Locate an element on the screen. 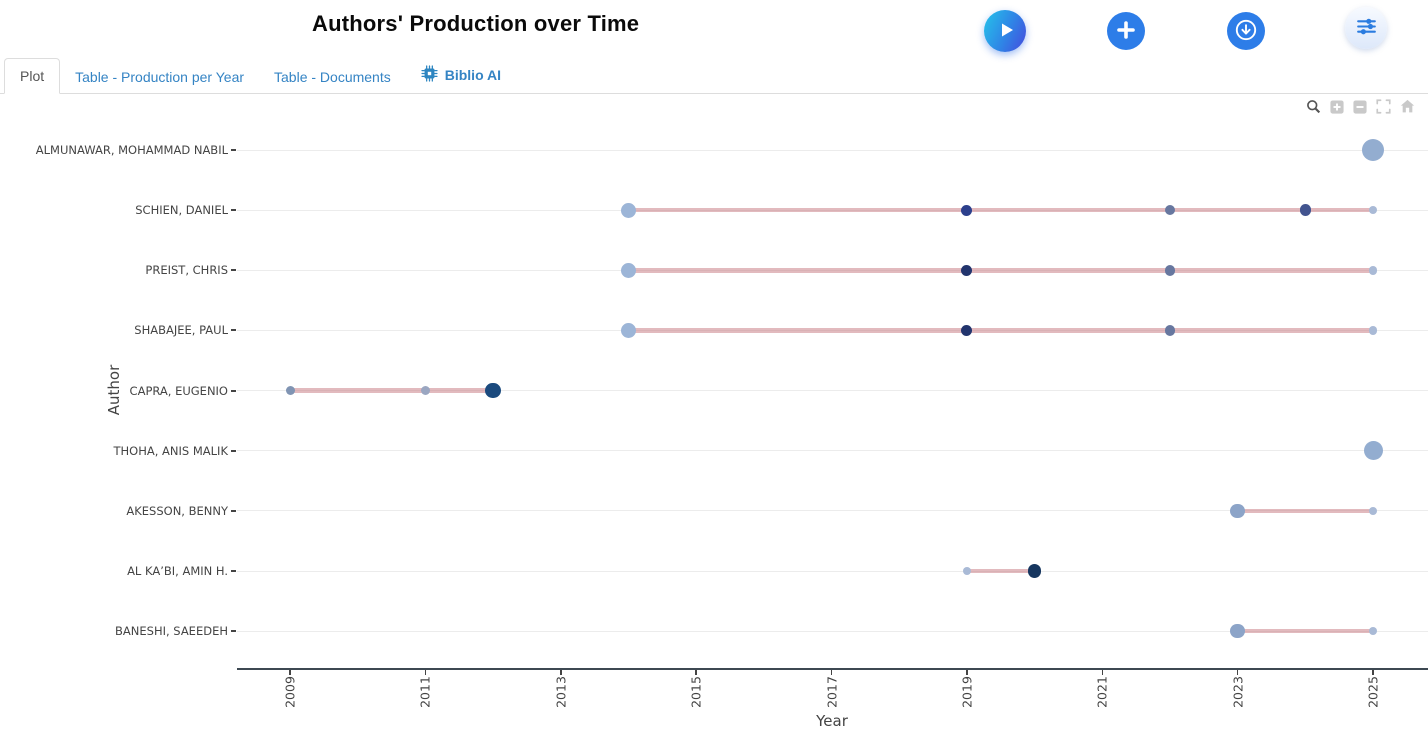 This screenshot has width=1428, height=736. x-tick-label: 2017 is located at coordinates (831, 692).